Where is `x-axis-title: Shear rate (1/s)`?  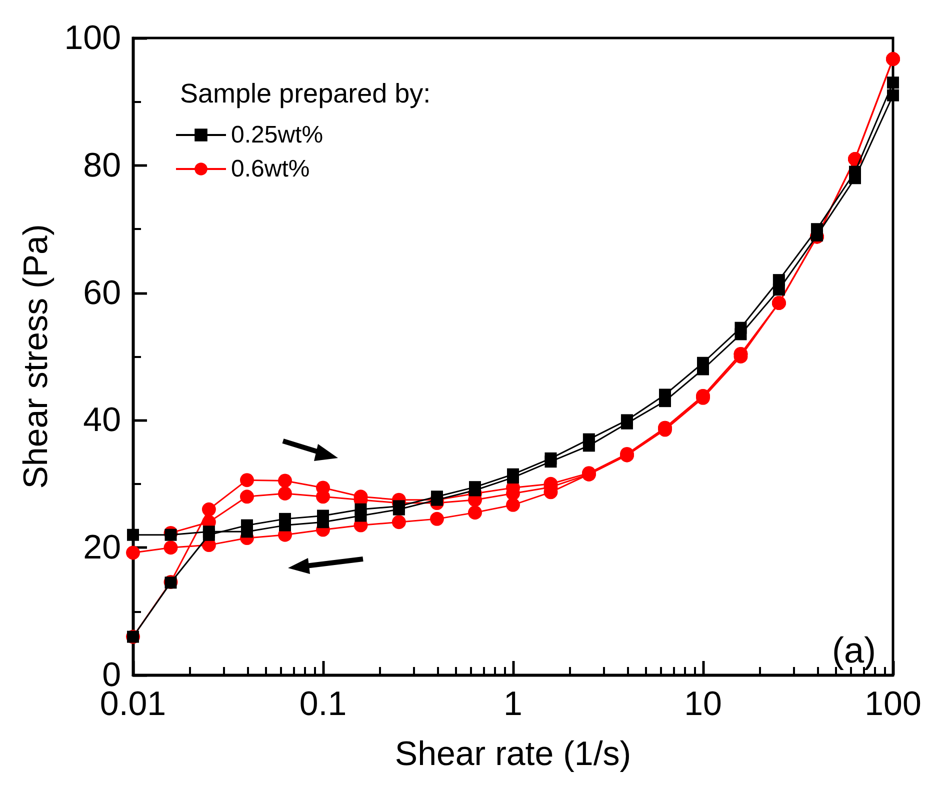 x-axis-title: Shear rate (1/s) is located at coordinates (513, 754).